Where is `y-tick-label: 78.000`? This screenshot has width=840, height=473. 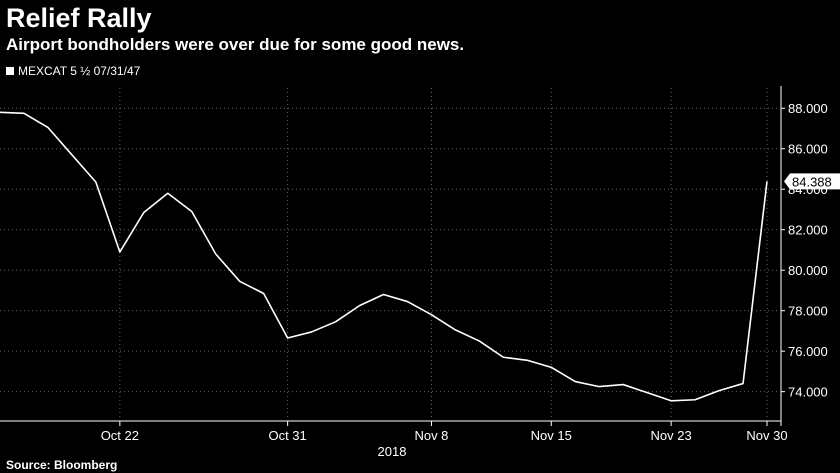 y-tick-label: 78.000 is located at coordinates (808, 311).